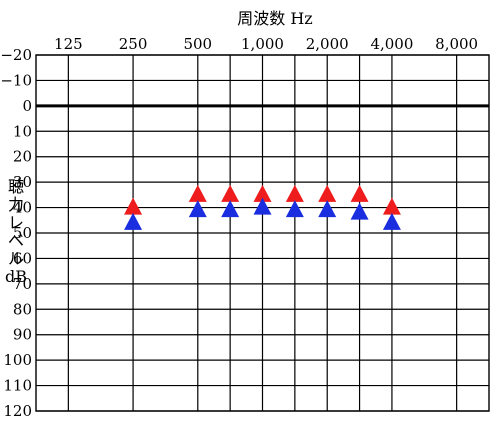 Image resolution: width=500 pixels, height=423 pixels. I want to click on y-tick-label: 50, so click(22, 233).